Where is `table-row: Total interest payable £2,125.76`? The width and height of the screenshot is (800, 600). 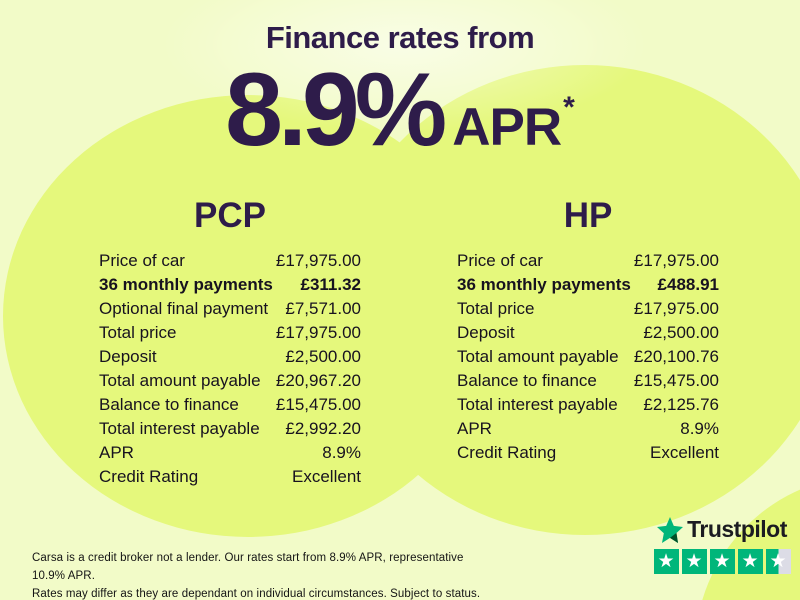
table-row: Total interest payable £2,125.76 is located at coordinates (588, 405).